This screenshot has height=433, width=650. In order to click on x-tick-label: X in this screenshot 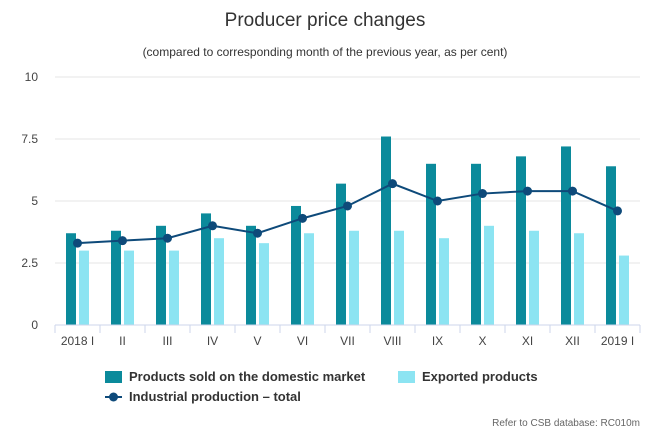, I will do `click(482, 341)`.